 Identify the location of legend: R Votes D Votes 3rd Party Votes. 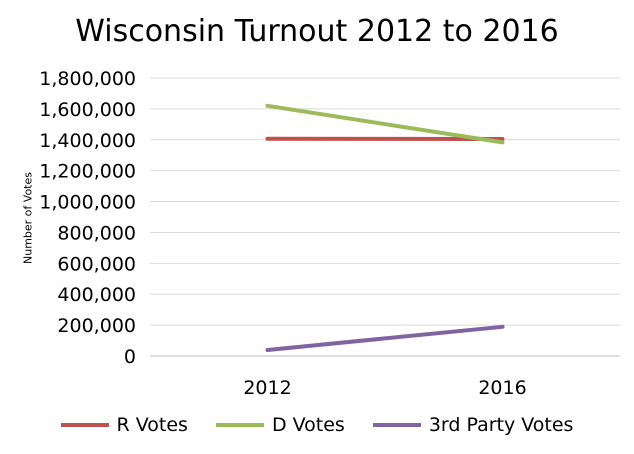
(317, 425).